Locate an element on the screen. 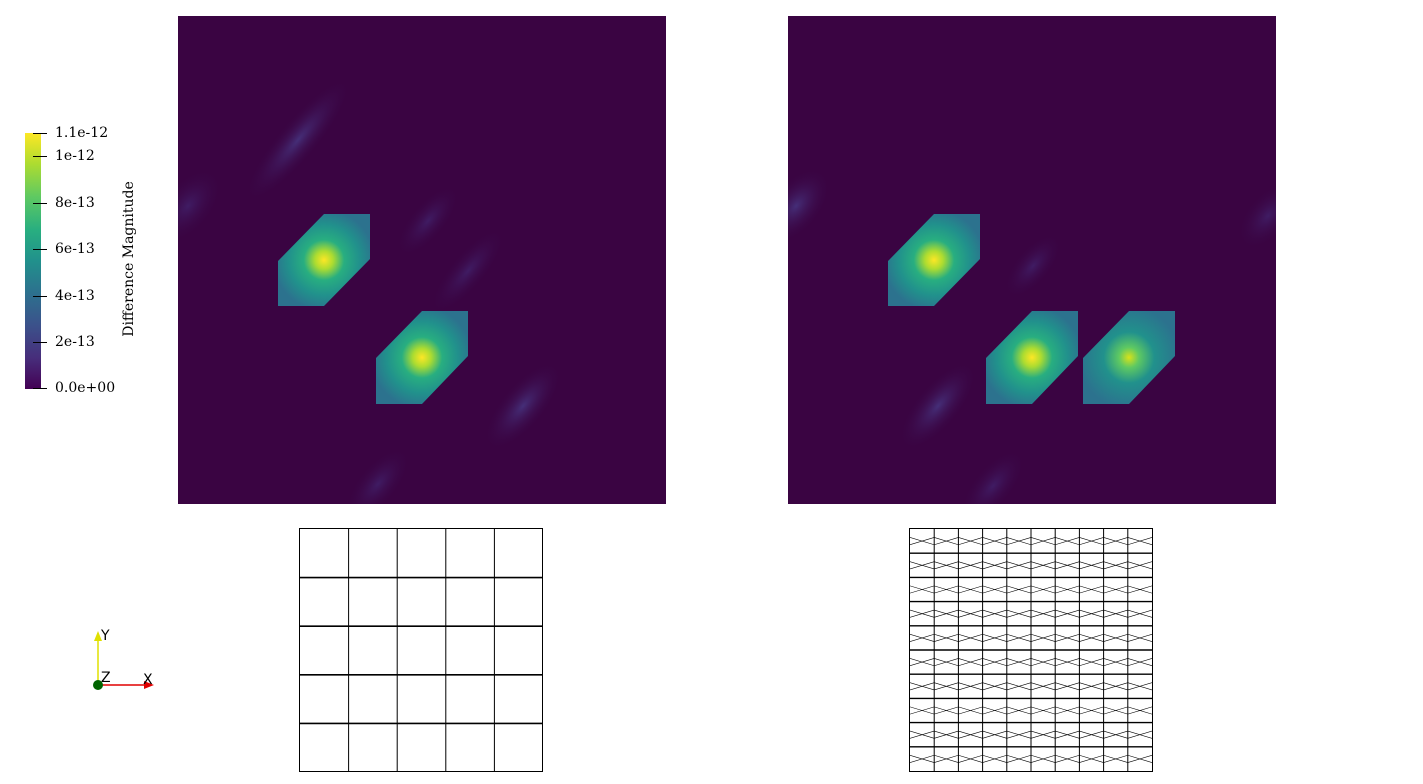  y-axis-arrow is located at coordinates (98, 636).